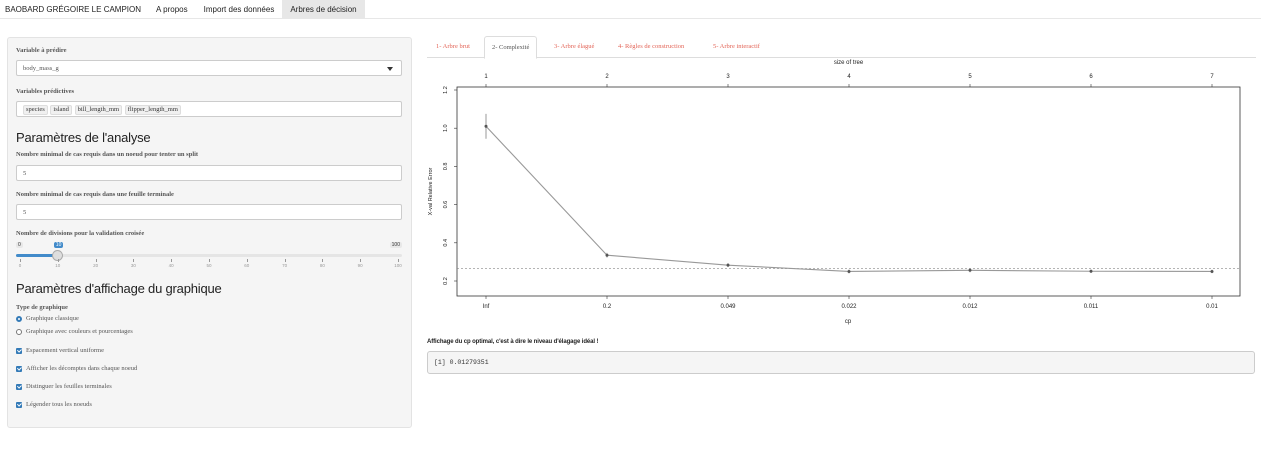 The height and width of the screenshot is (460, 1261). What do you see at coordinates (446, 128) in the screenshot?
I see `y-axis-tick-label: 1.0` at bounding box center [446, 128].